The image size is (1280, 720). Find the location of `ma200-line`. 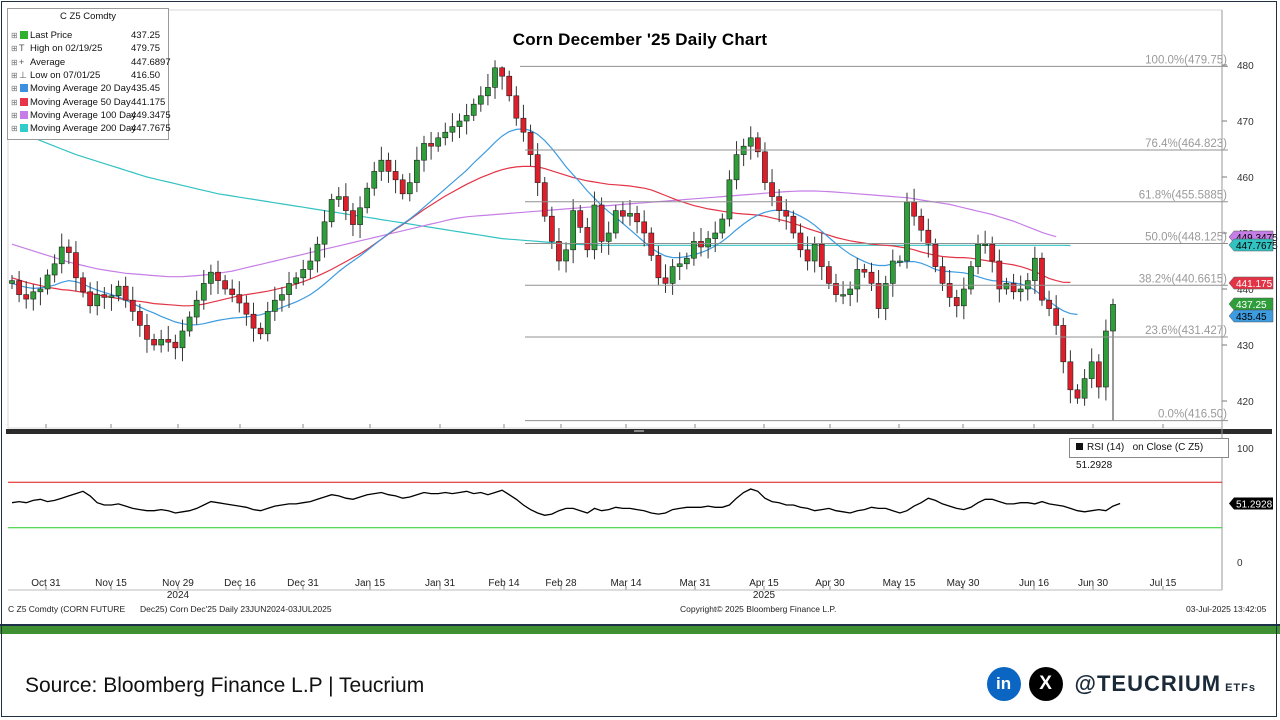

ma200-line is located at coordinates (541, 187).